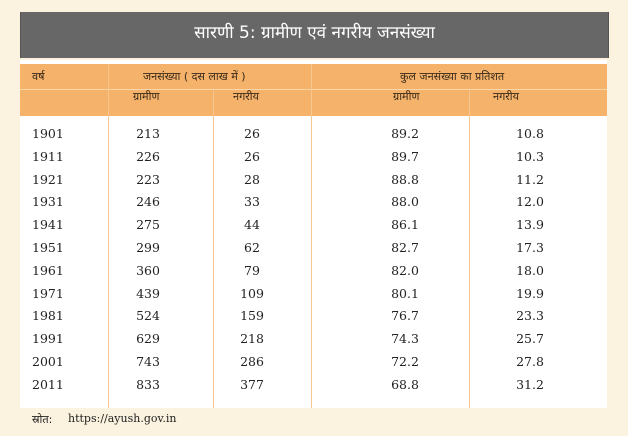 The width and height of the screenshot is (628, 436). I want to click on cell-urban-pct: 10.3, so click(530, 156).